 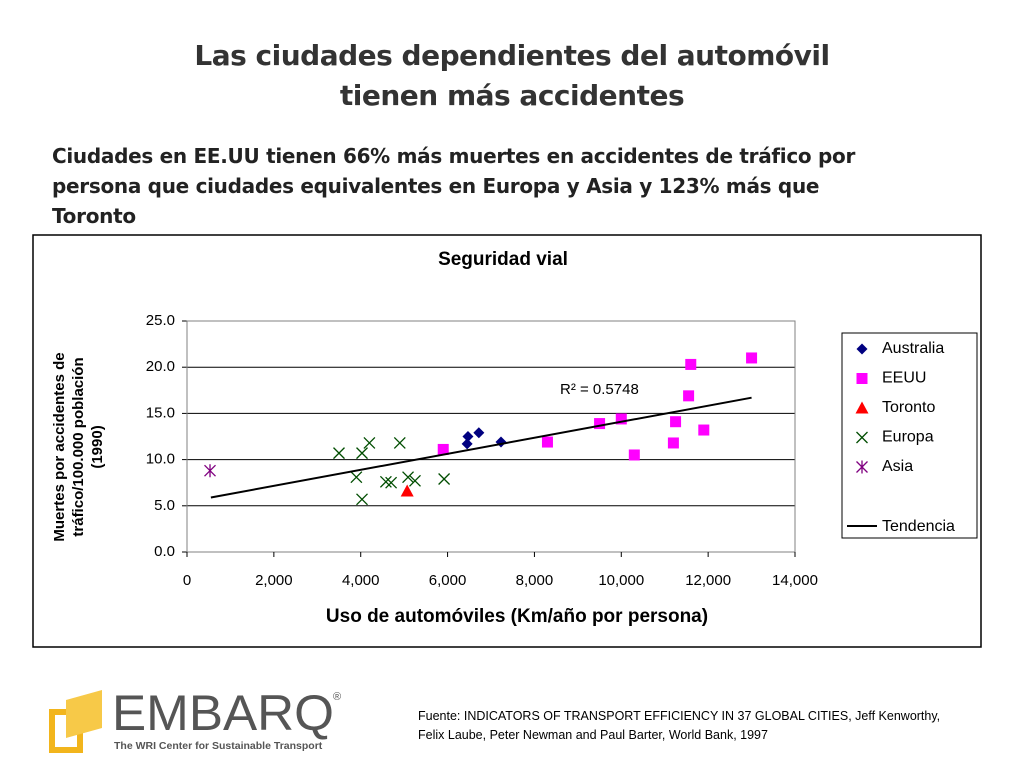 What do you see at coordinates (512, 55) in the screenshot?
I see `title-line: Las ciudades dependientes del automóvil` at bounding box center [512, 55].